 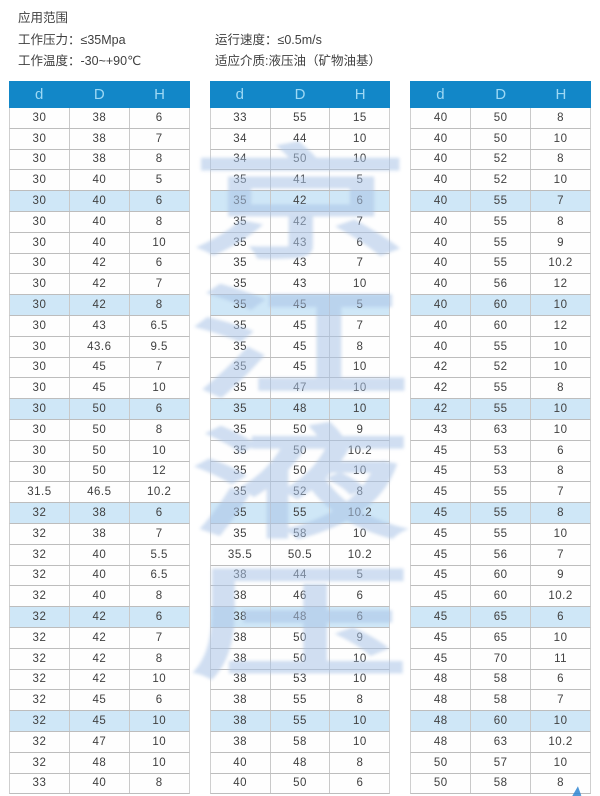 I want to click on table-row: 35 45 7, so click(x=300, y=326).